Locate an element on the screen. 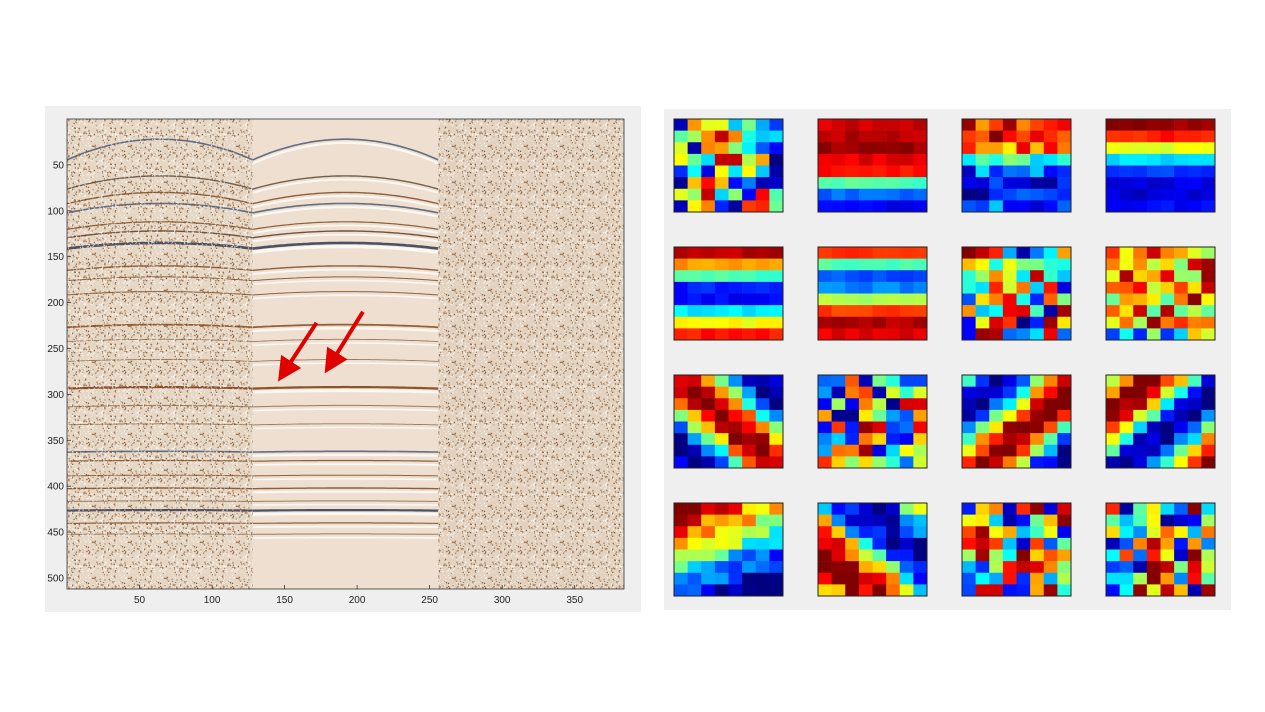 Image resolution: width=1265 pixels, height=712 pixels. x-tick-label: 250 is located at coordinates (429, 600).